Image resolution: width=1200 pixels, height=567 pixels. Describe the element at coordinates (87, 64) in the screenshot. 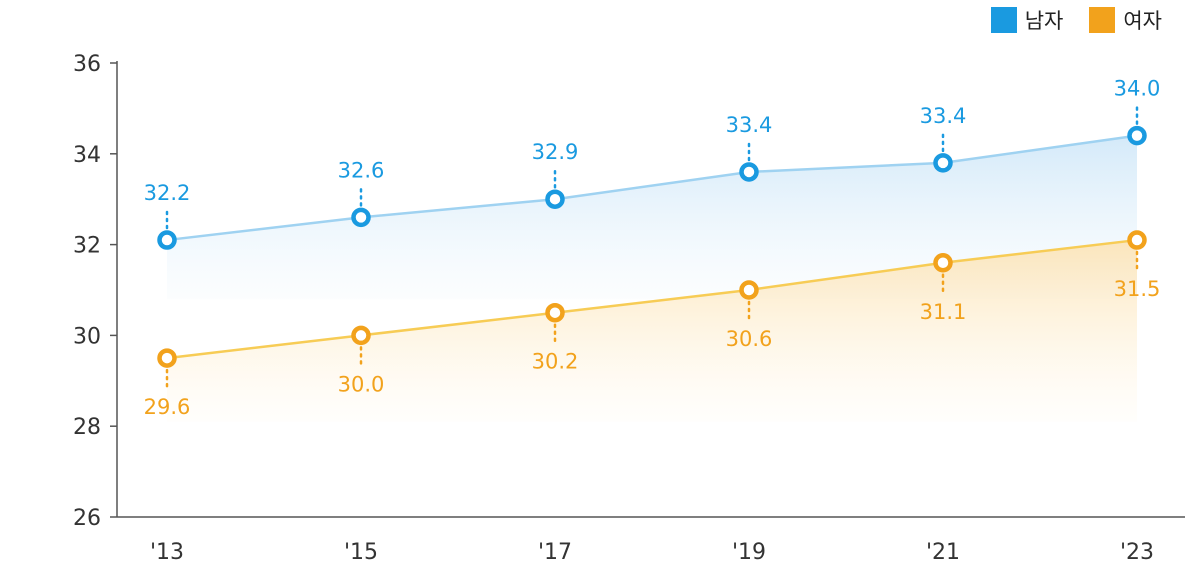

I see `y-tick-label: 36` at that location.